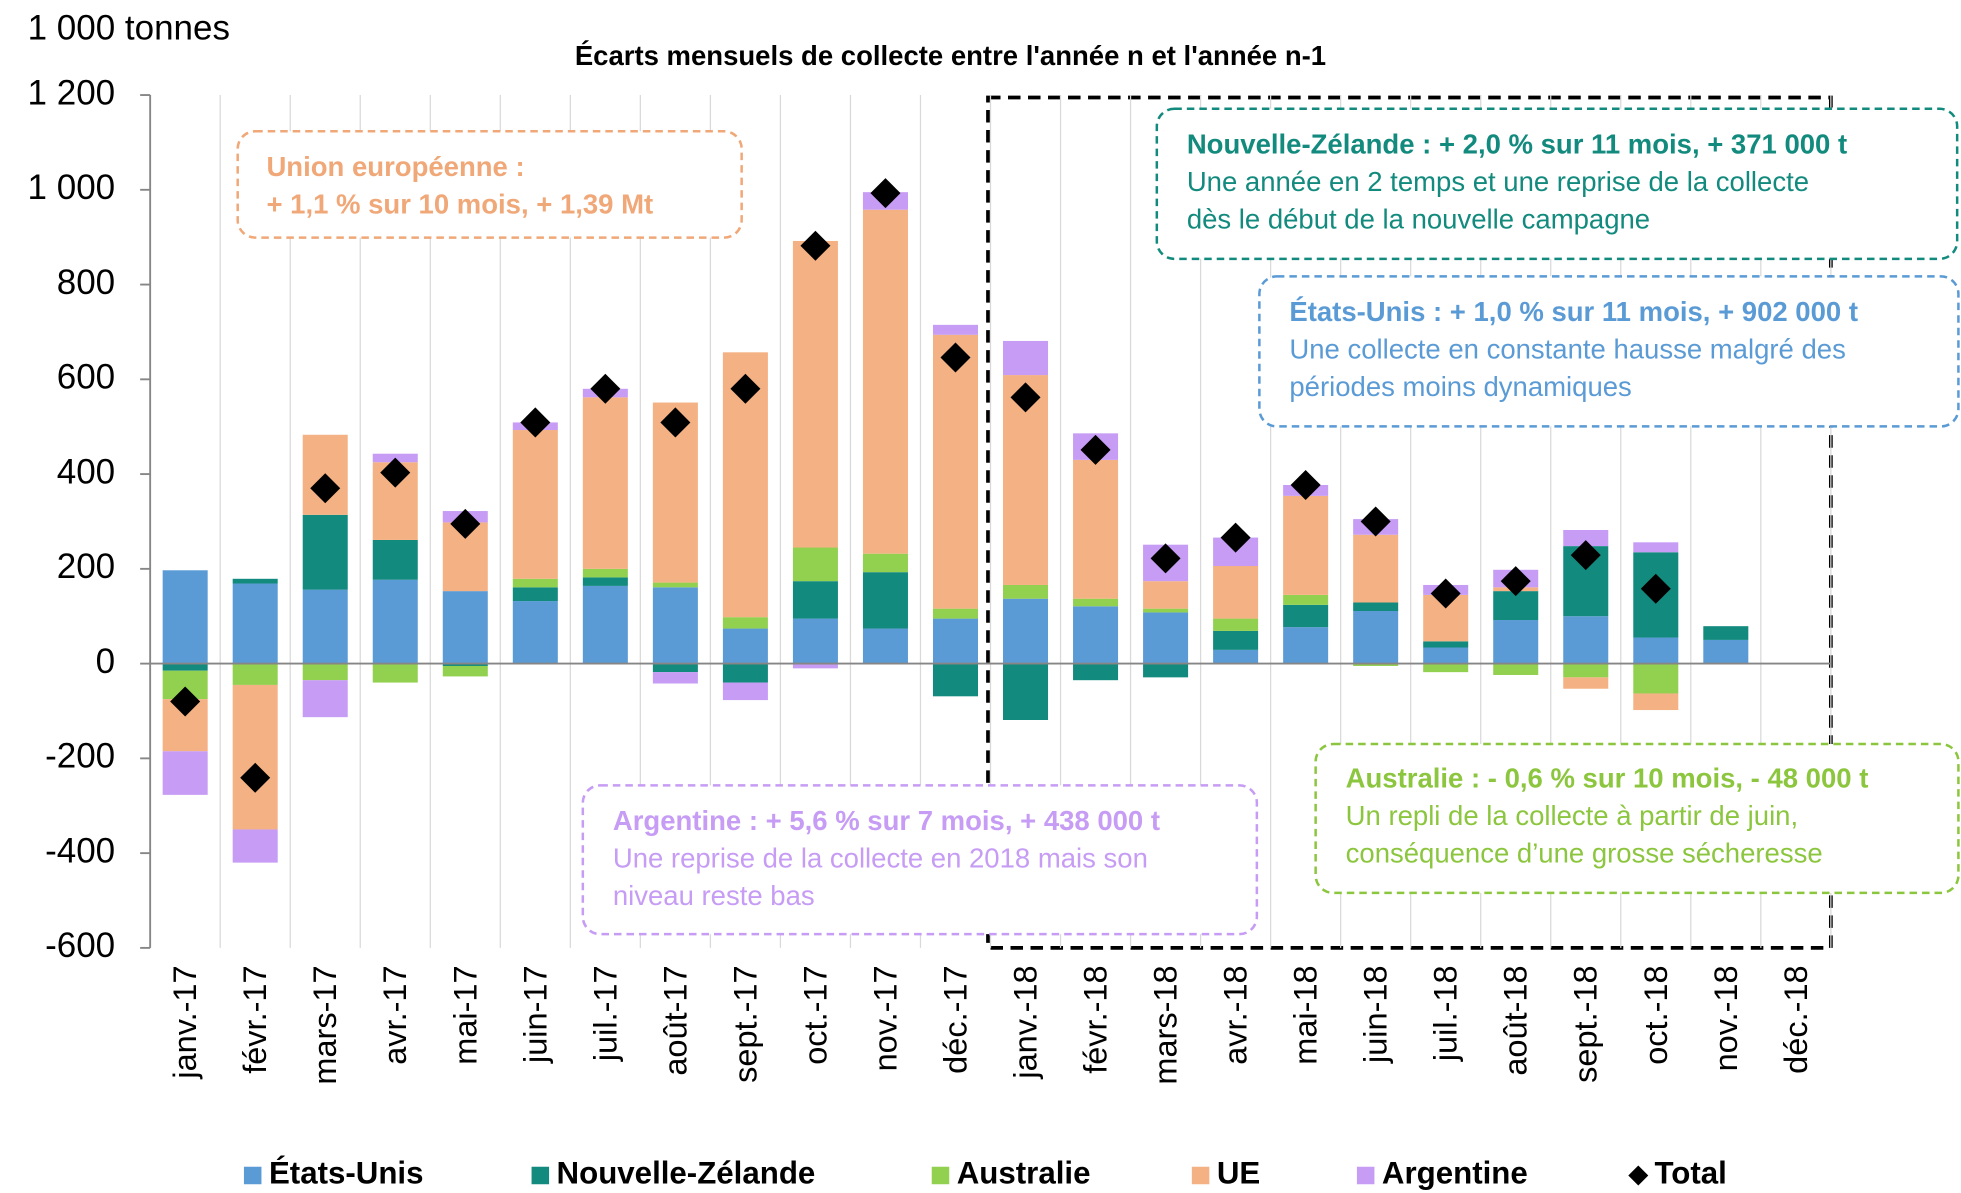  I want to click on x-tick-label: oct.-18, so click(1656, 1014).